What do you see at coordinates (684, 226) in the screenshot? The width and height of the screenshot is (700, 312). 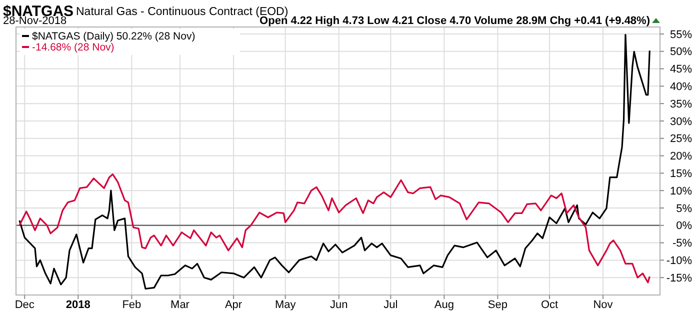 I see `y-tick-label: 0%` at bounding box center [684, 226].